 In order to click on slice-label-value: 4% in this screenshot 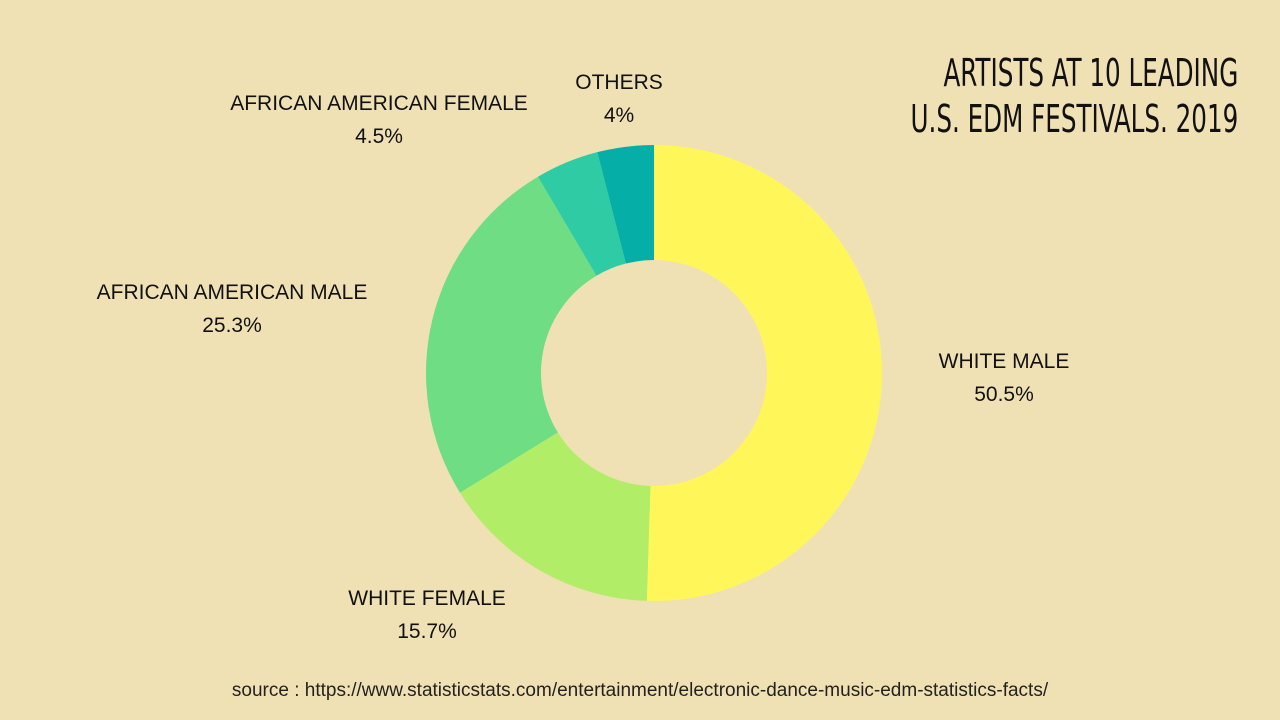, I will do `click(619, 115)`.